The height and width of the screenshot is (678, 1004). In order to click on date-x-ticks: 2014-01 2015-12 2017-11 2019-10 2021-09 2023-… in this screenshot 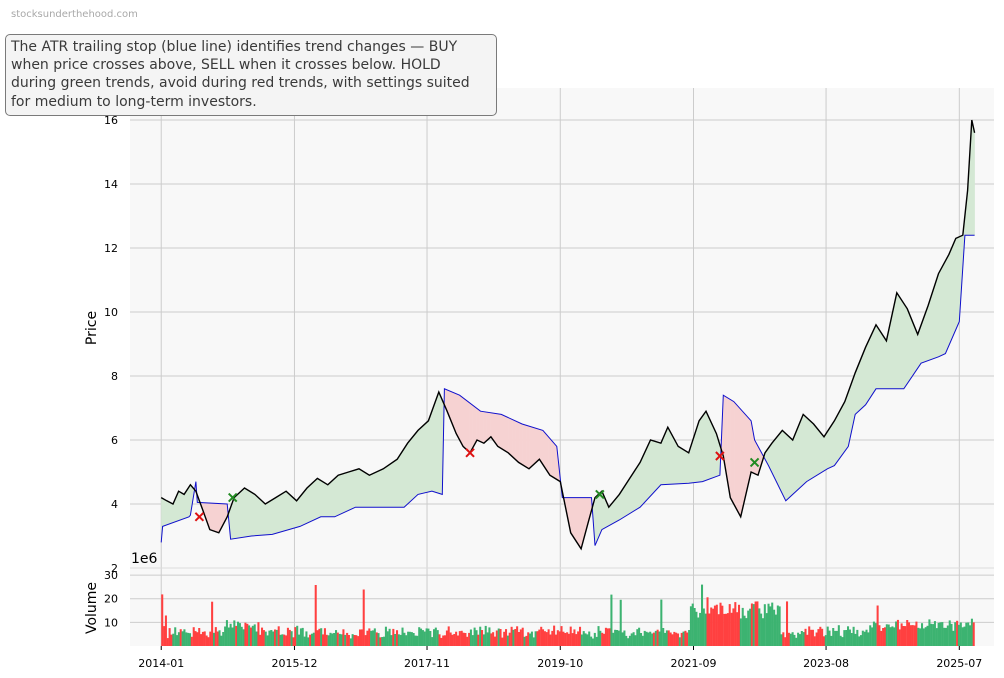, I will do `click(560, 658)`.